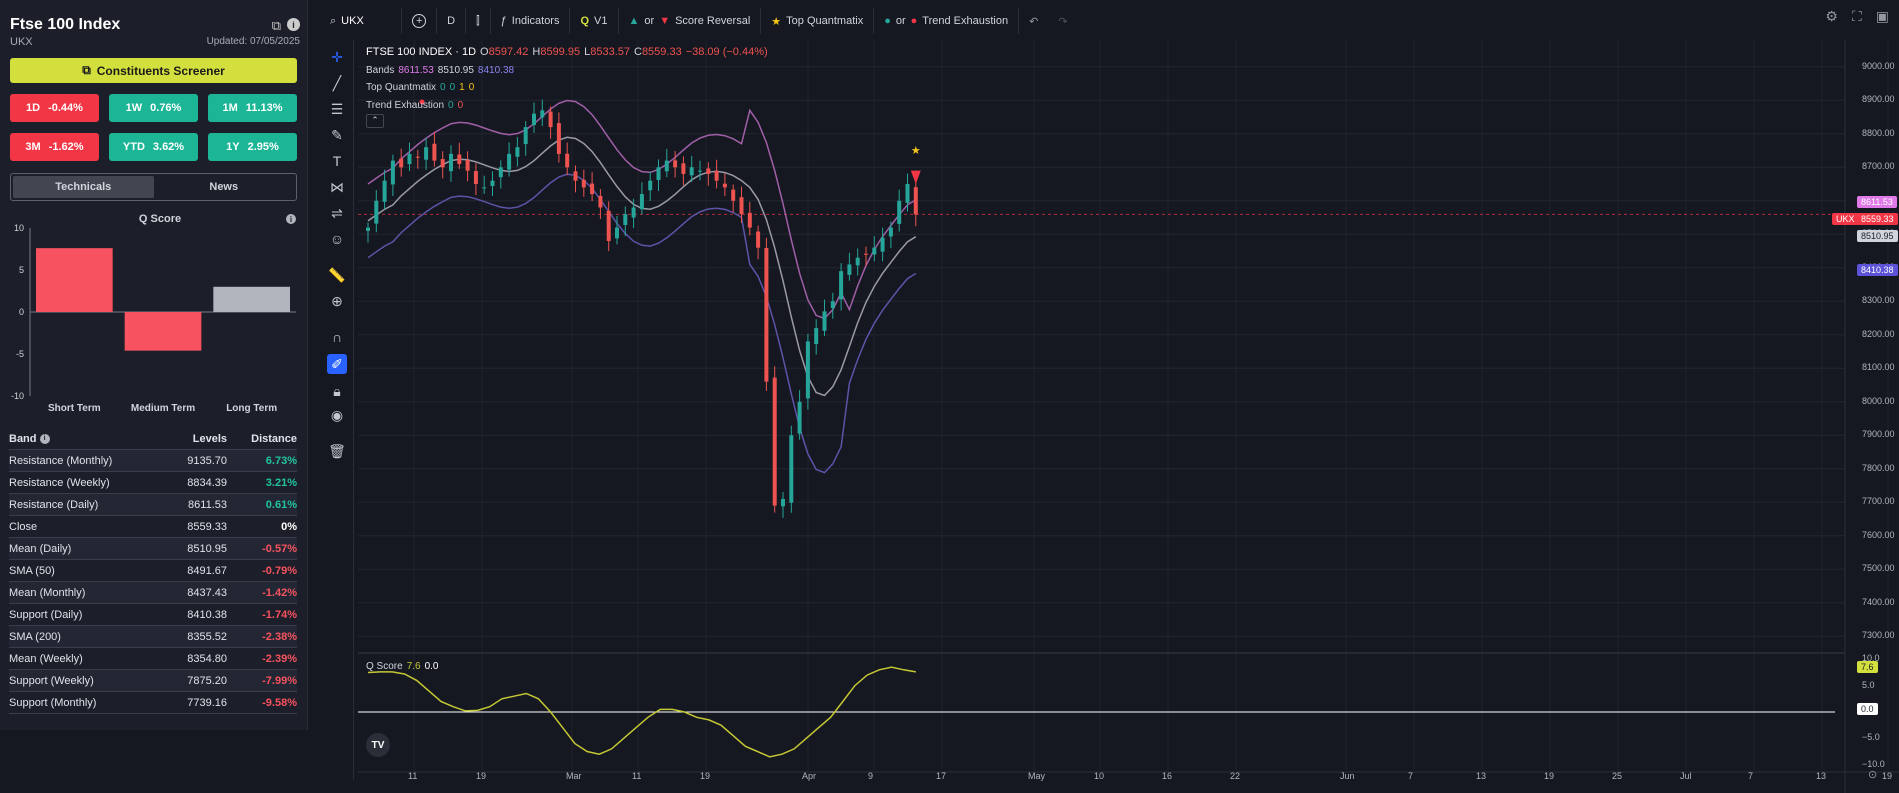 This screenshot has width=1899, height=793. I want to click on symbol-tag: UKX, so click(1845, 219).